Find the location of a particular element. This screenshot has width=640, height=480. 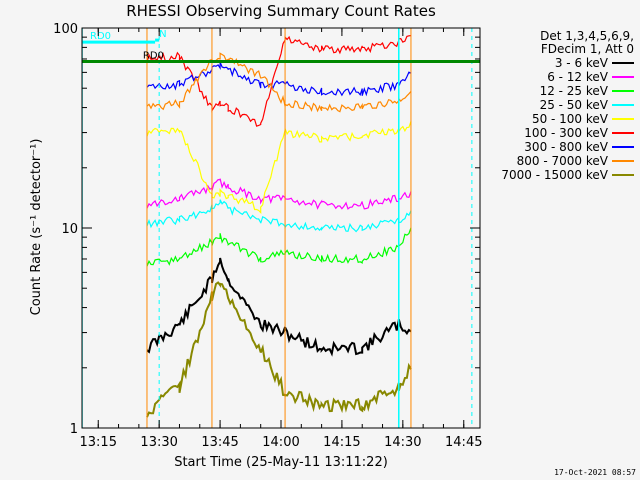

legend-label: 7000 - 15000 keV is located at coordinates (554, 175).